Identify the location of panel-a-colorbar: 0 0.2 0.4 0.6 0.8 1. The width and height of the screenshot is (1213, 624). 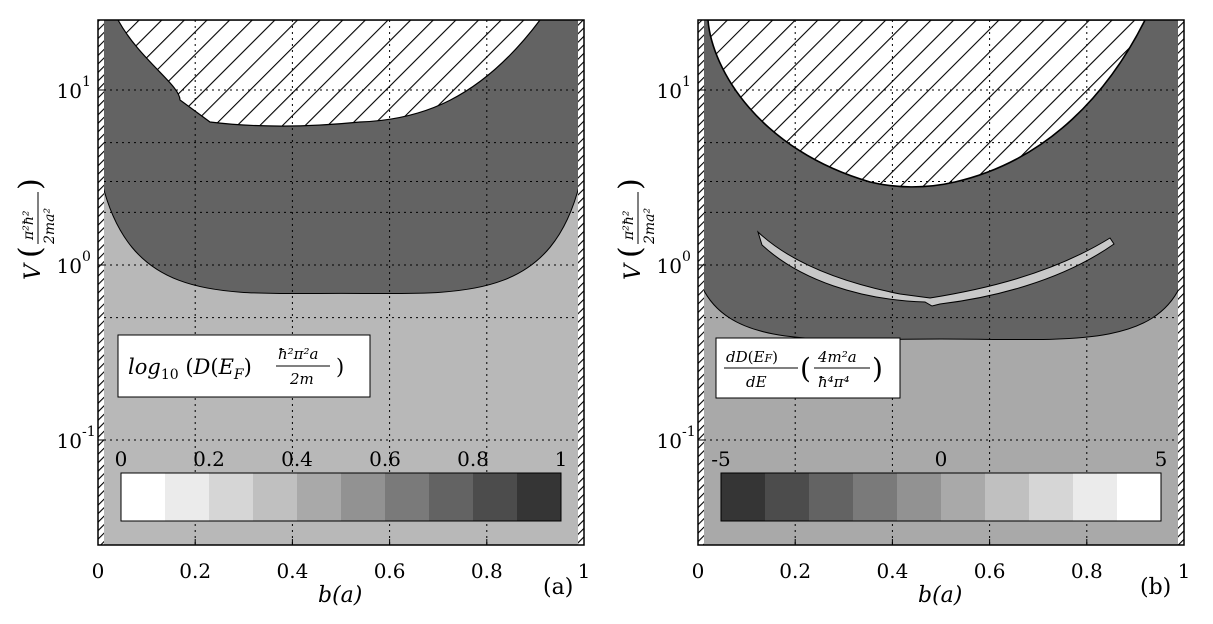
(341, 484).